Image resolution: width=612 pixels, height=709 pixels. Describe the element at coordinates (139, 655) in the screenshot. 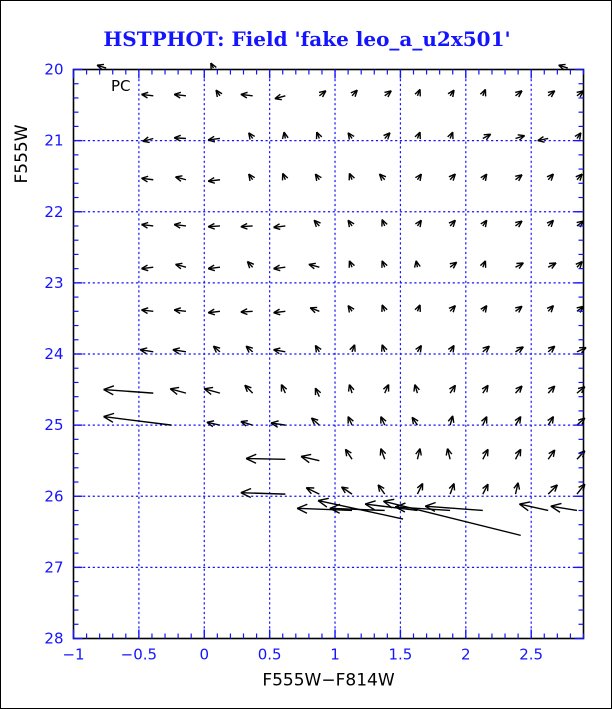

I see `x-tick-label: −0.5` at that location.